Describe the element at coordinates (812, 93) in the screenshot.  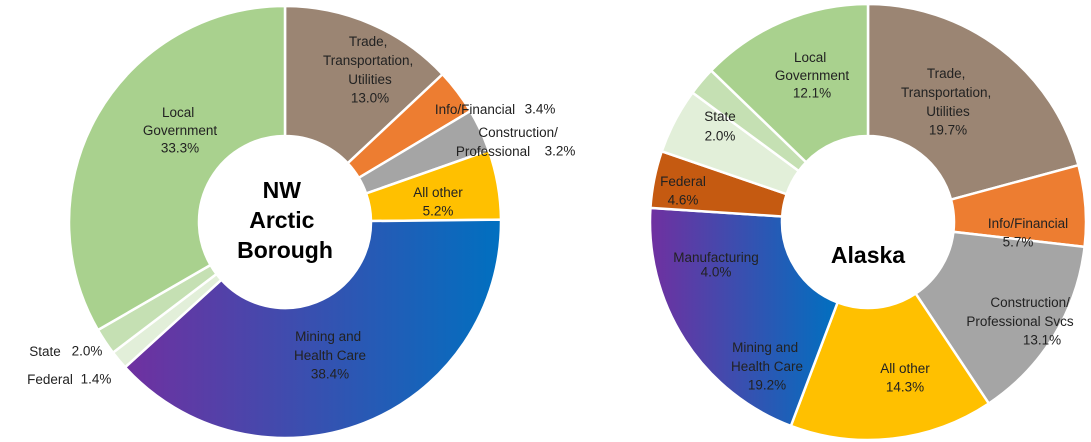
I see `slice-value-label: 12.1%` at that location.